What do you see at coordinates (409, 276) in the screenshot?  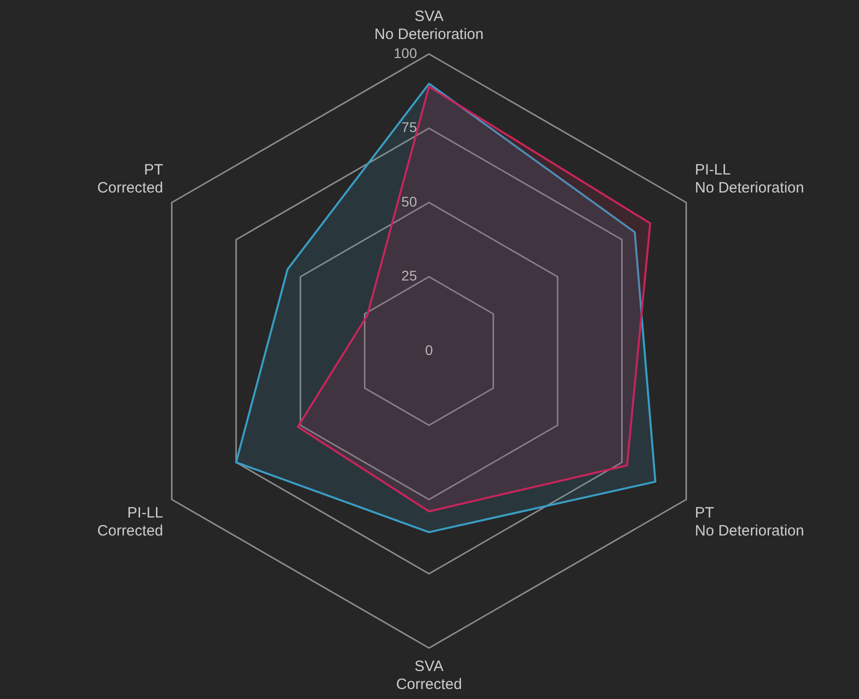 I see `y-tick-label: 25` at bounding box center [409, 276].